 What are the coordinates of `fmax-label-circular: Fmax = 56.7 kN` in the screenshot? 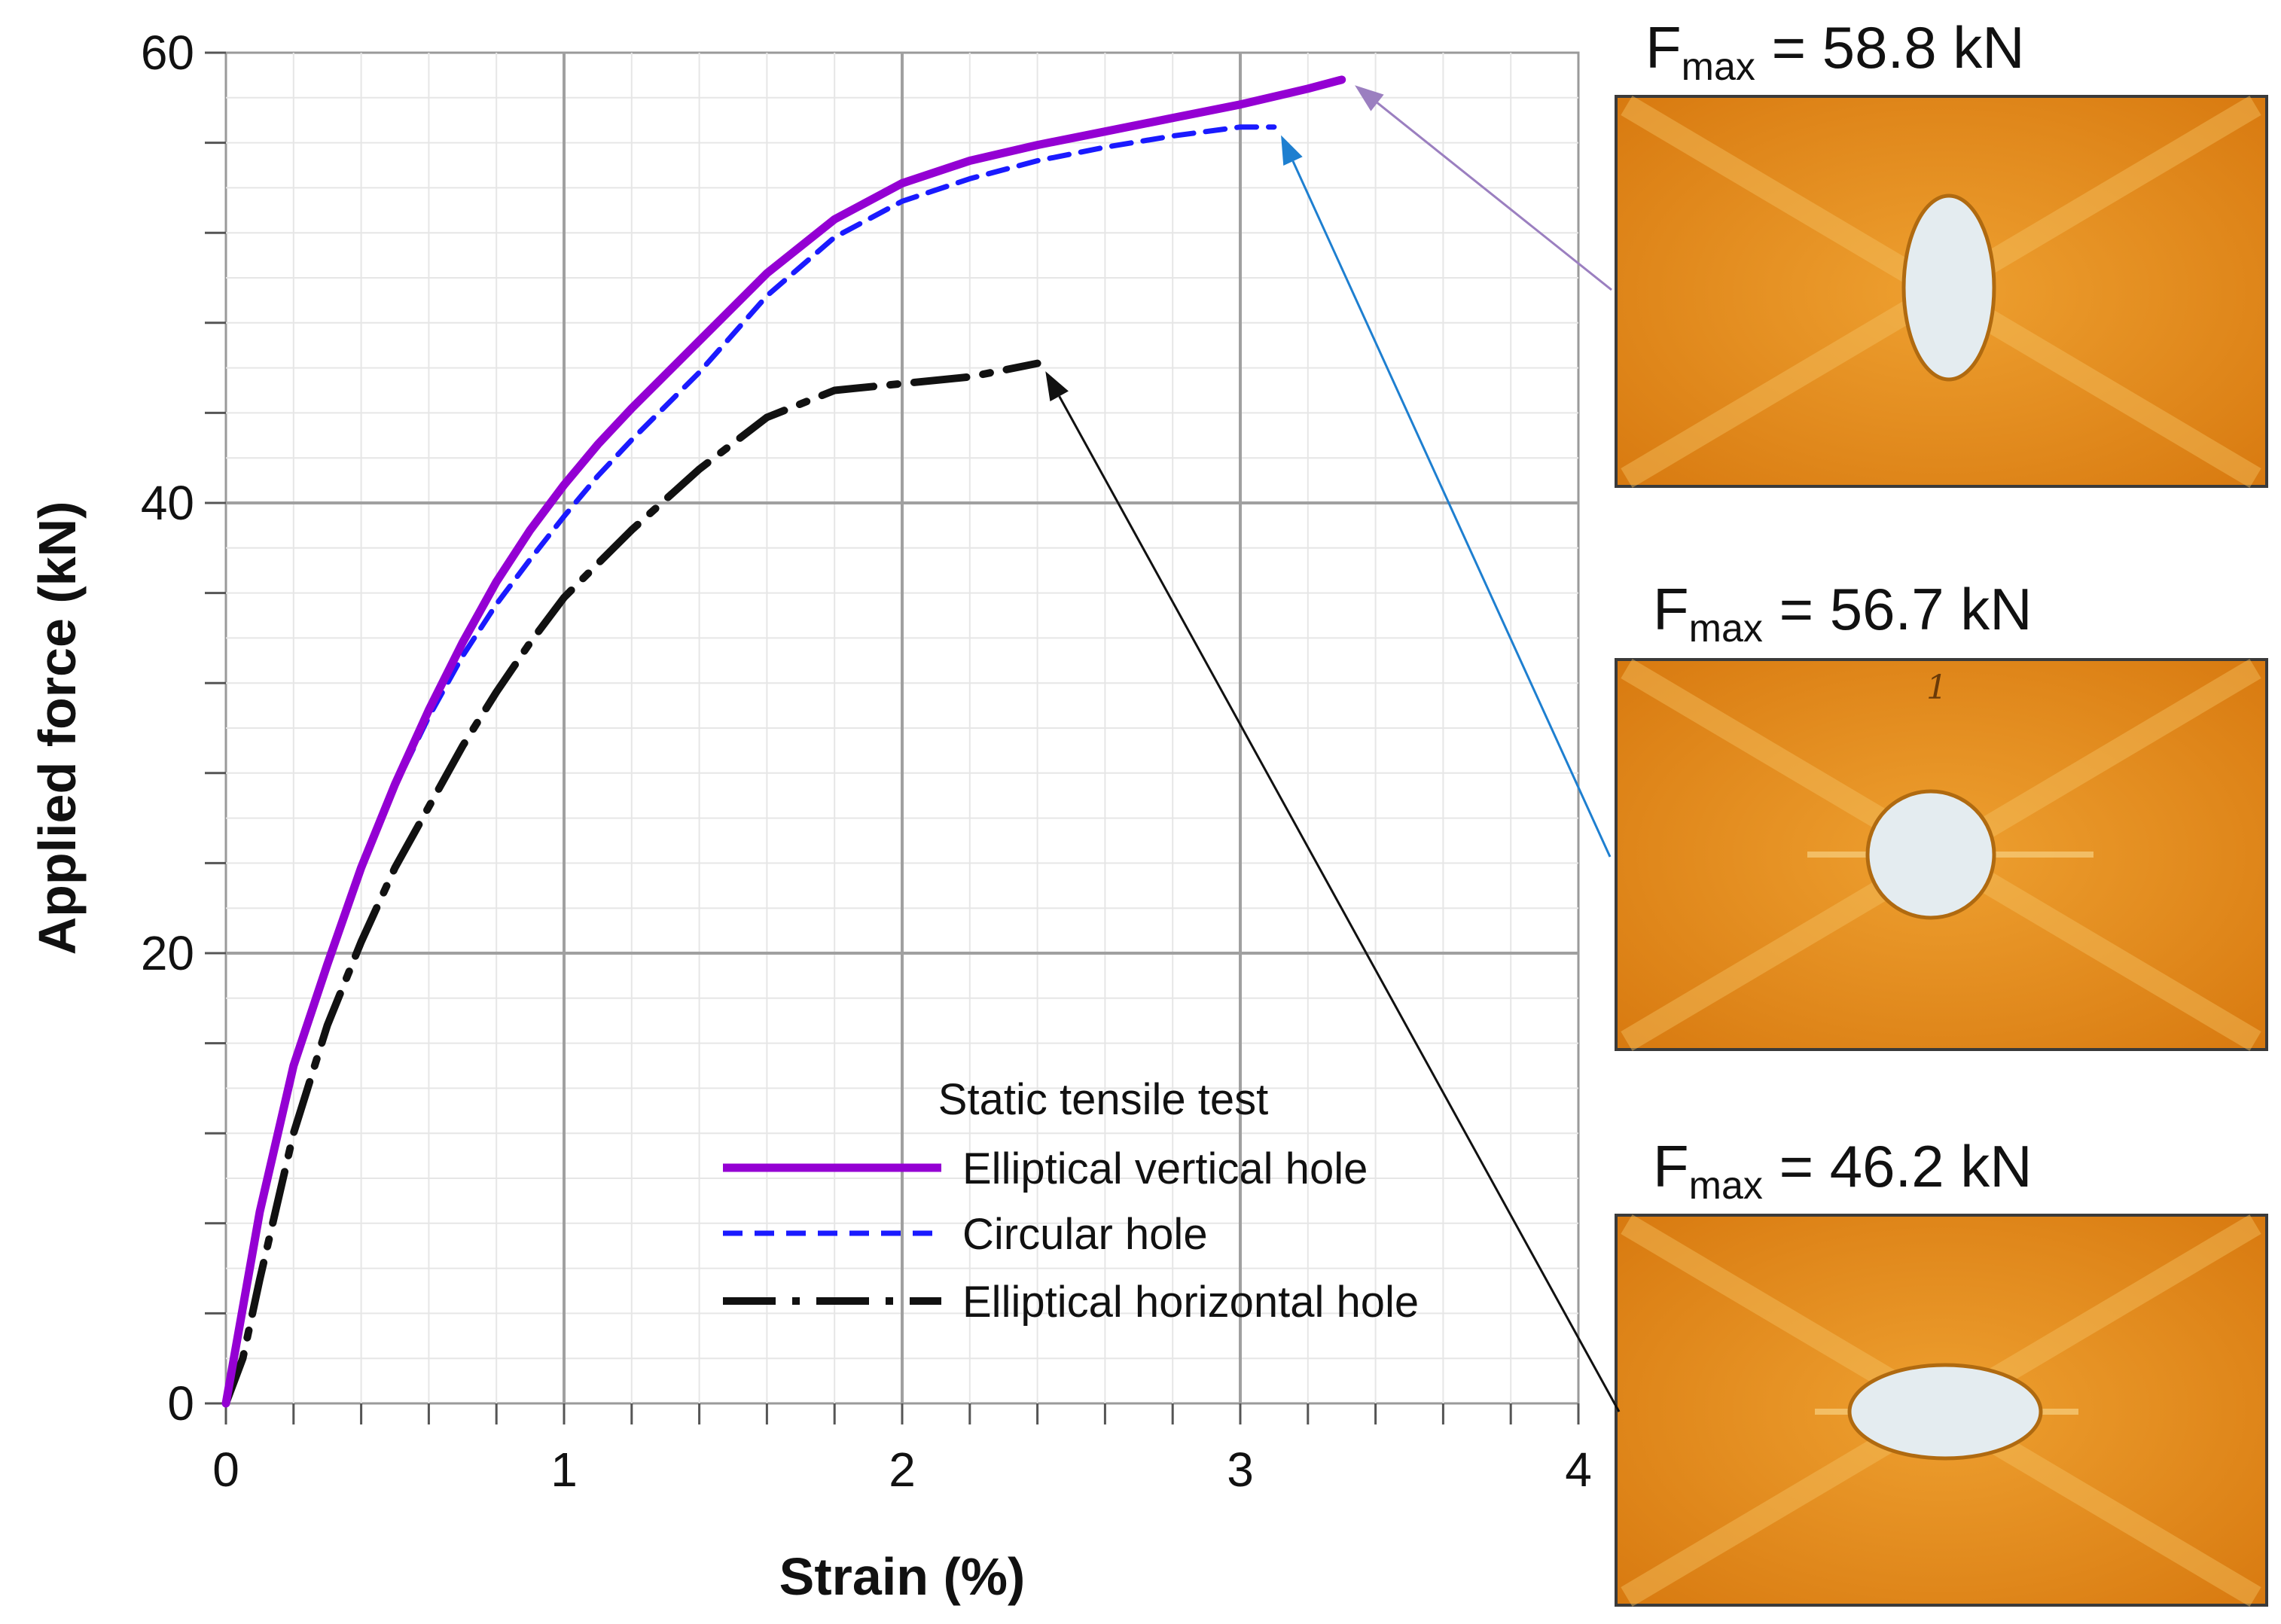 It's located at (1842, 613).